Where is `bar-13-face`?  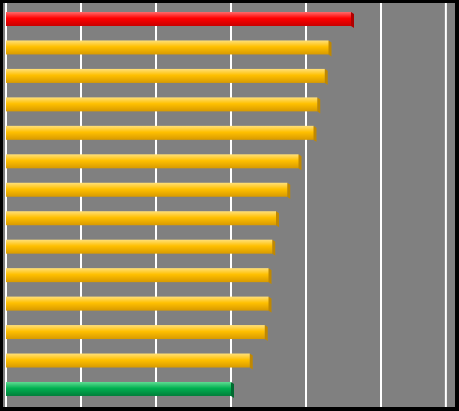 bar-13-face is located at coordinates (128, 360).